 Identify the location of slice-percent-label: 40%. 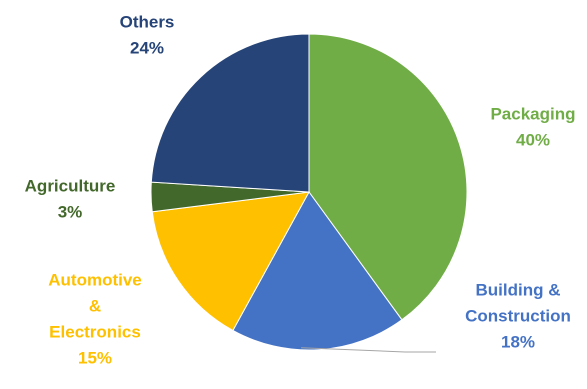
(533, 139).